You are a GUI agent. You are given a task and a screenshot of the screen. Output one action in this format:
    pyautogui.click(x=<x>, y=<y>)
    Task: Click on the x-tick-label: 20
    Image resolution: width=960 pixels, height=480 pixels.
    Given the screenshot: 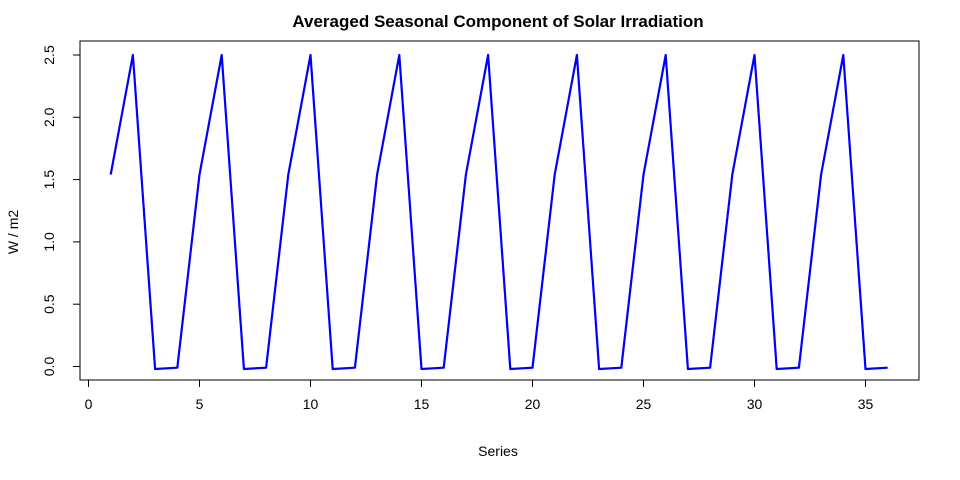 What is the action you would take?
    pyautogui.click(x=533, y=404)
    